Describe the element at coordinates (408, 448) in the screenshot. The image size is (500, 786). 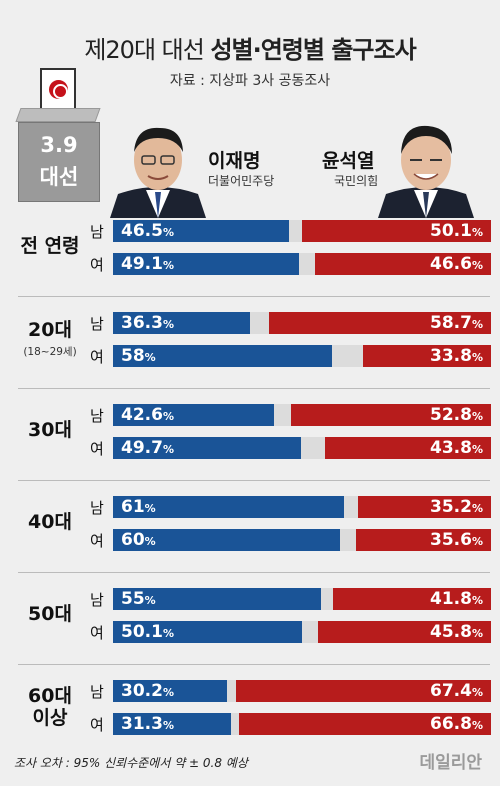
I see `bar-right-candidate: 43.8%` at that location.